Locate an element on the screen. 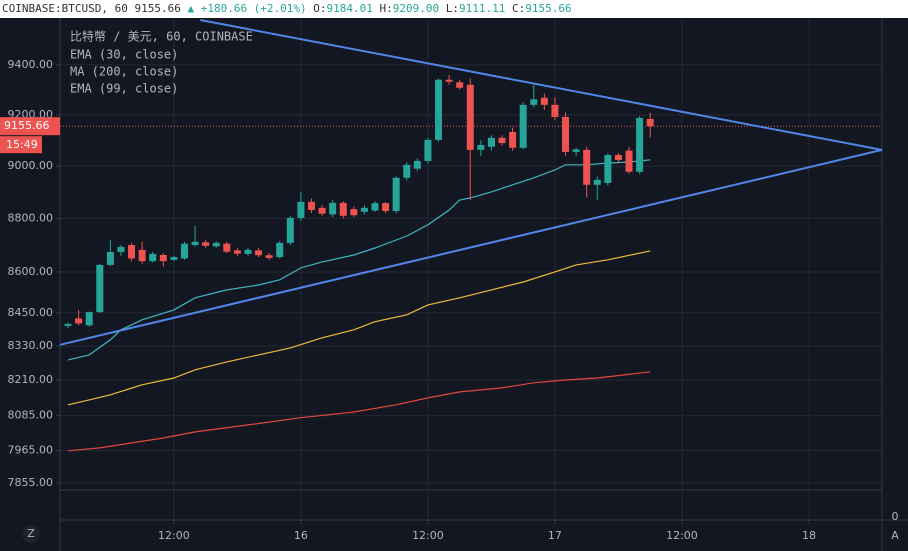 Image resolution: width=908 pixels, height=551 pixels. legend-title: 比特幣 / 美元, 60, COINBASE is located at coordinates (161, 36).